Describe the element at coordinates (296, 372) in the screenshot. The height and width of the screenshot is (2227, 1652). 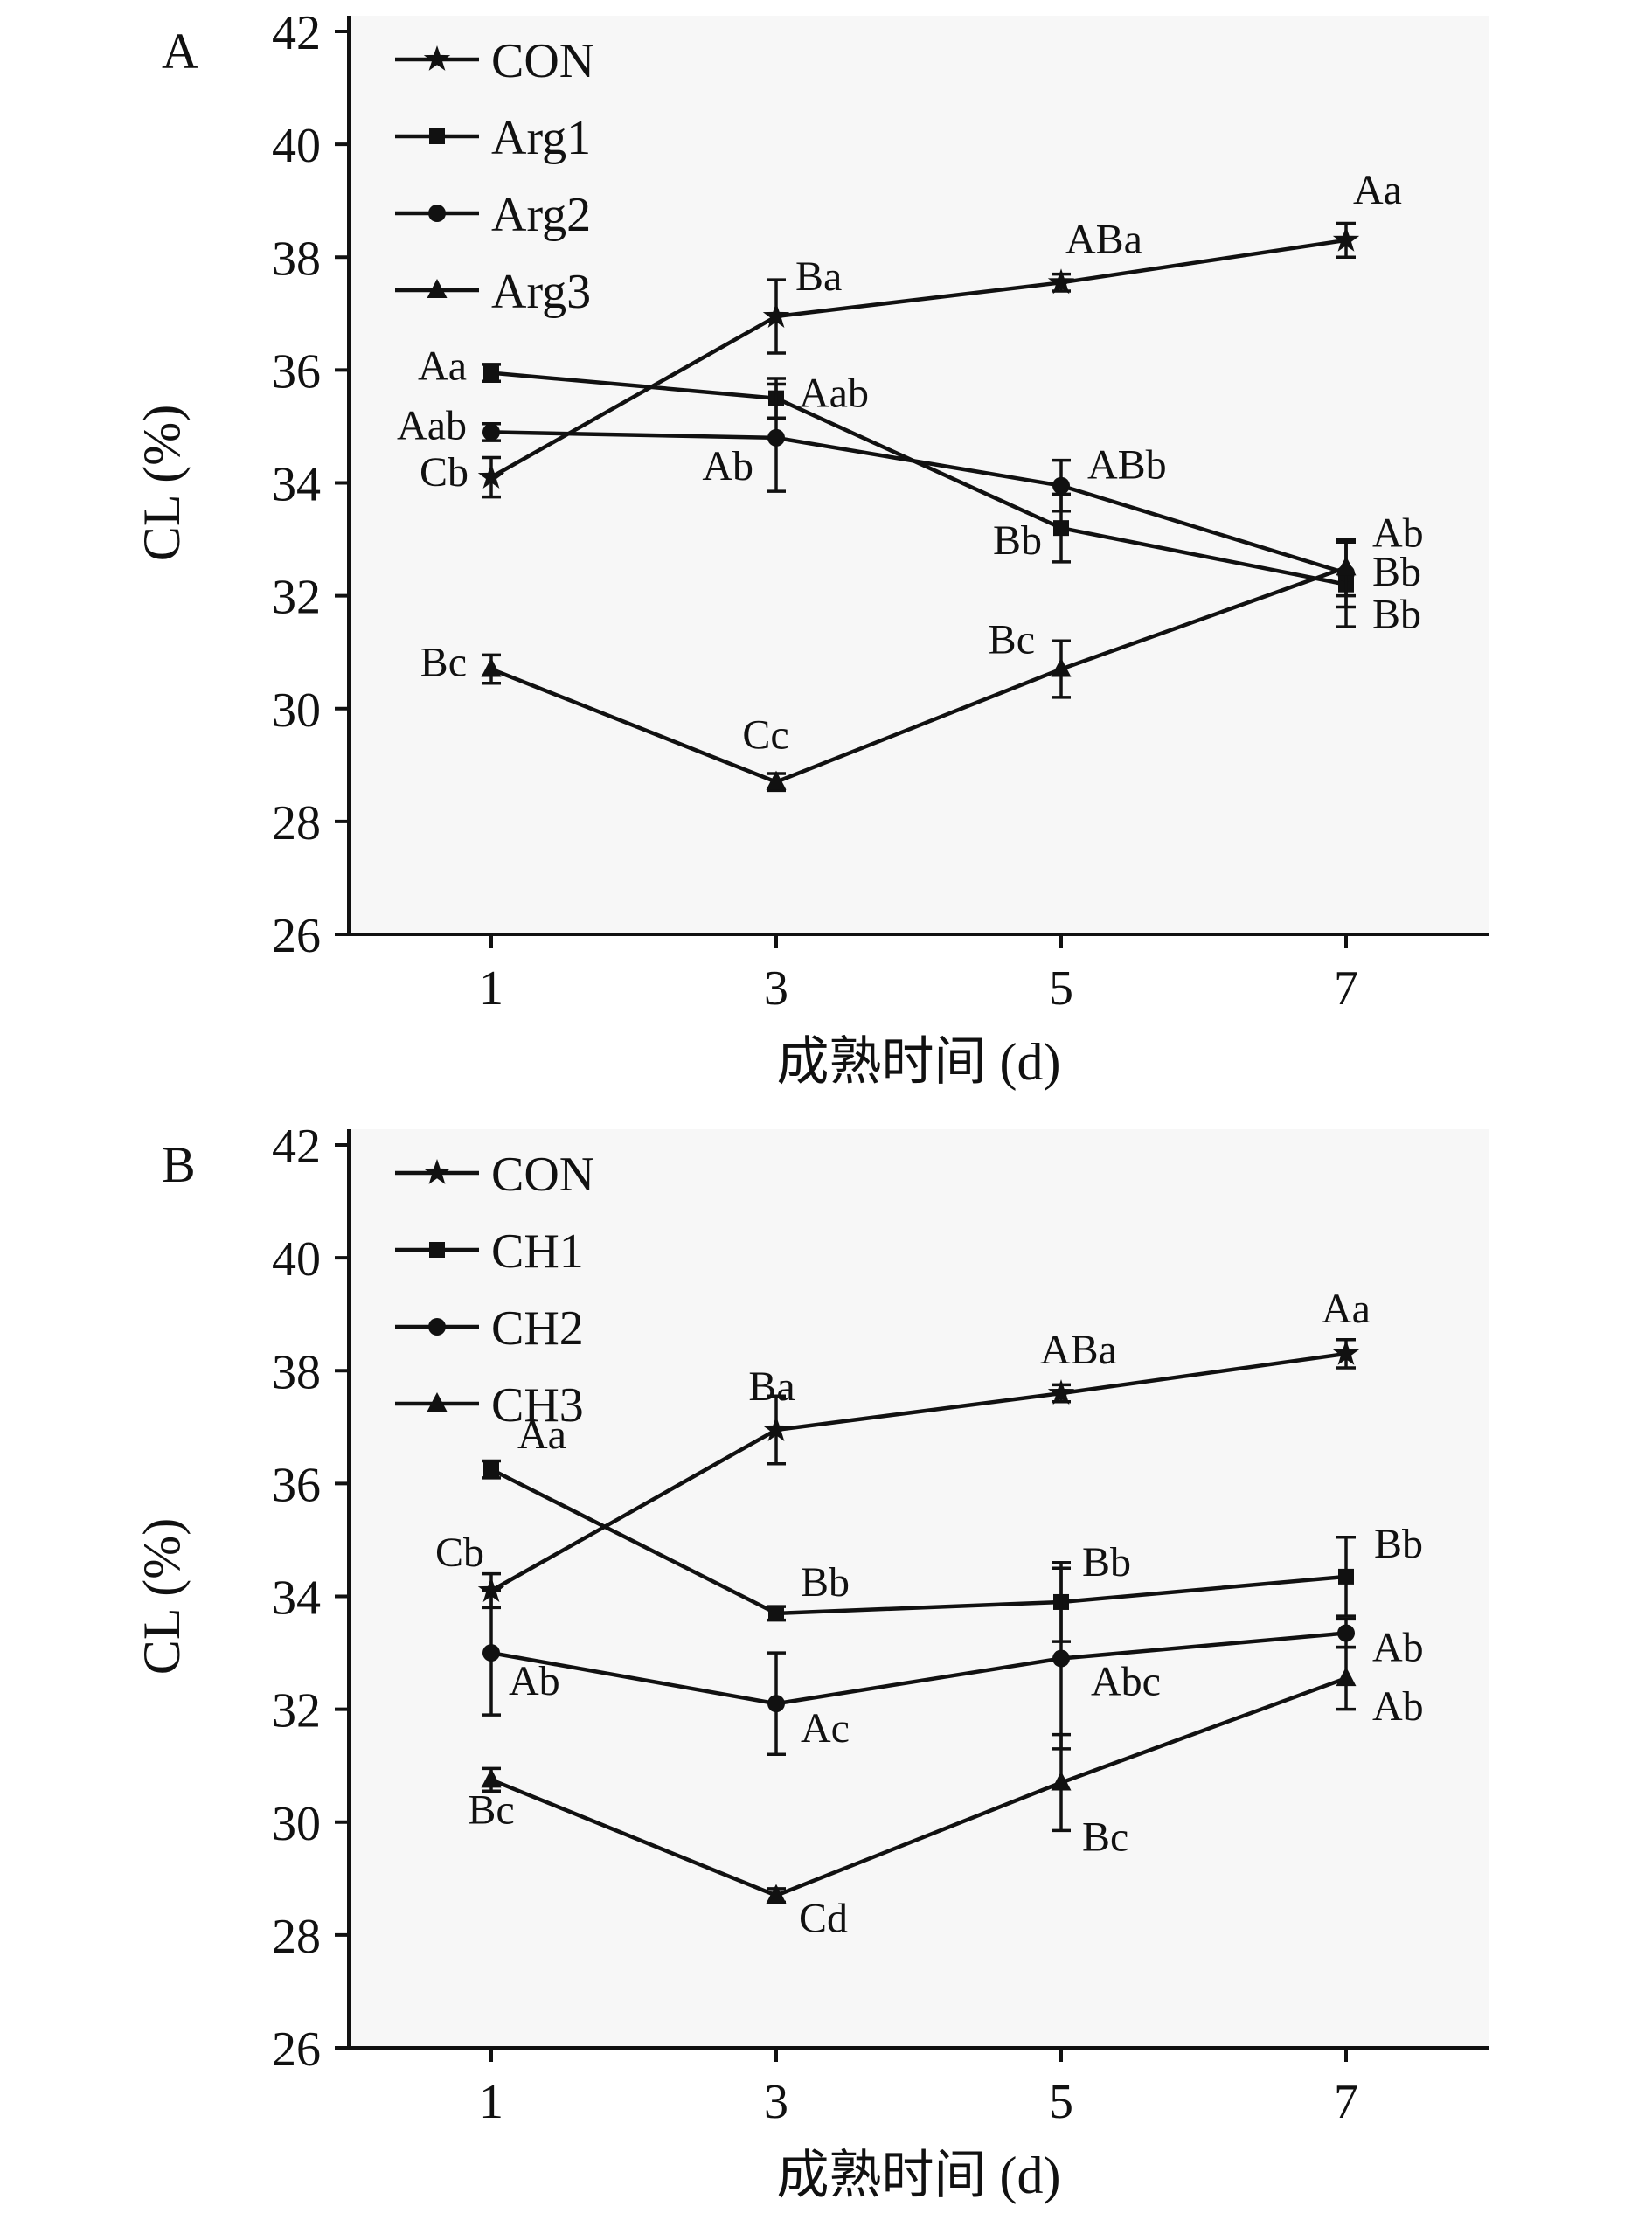
I see `y-tick-label: 36` at that location.